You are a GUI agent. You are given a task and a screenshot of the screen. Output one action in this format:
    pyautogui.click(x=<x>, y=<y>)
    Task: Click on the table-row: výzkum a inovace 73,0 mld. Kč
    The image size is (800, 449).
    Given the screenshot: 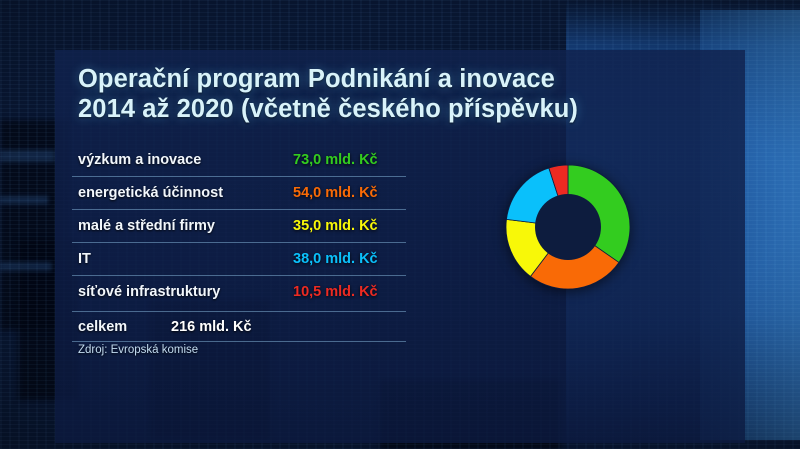 What is the action you would take?
    pyautogui.click(x=239, y=159)
    